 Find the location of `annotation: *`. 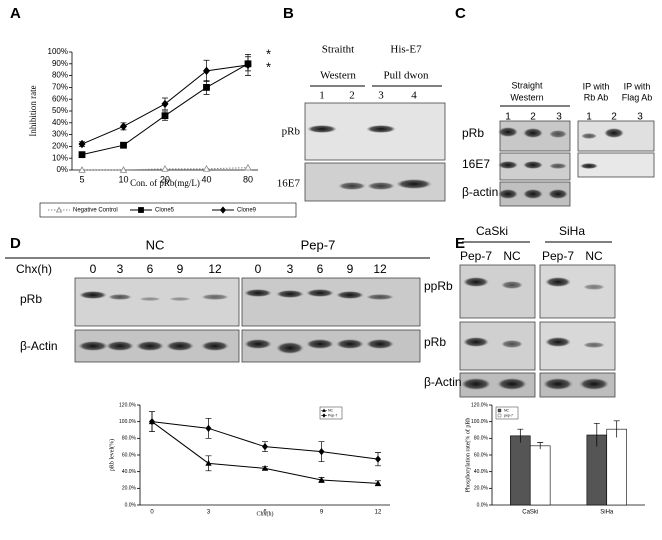

annotation: * is located at coordinates (268, 53).